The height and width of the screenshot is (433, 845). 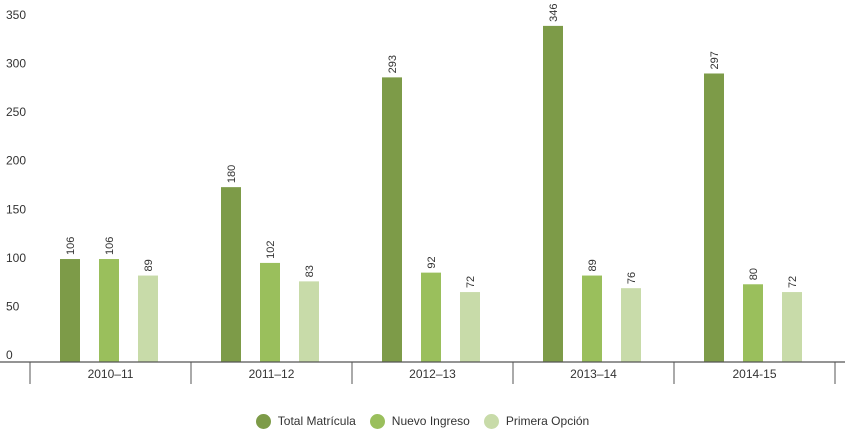 I want to click on legend-label: Nuevo Ingreso, so click(x=430, y=421).